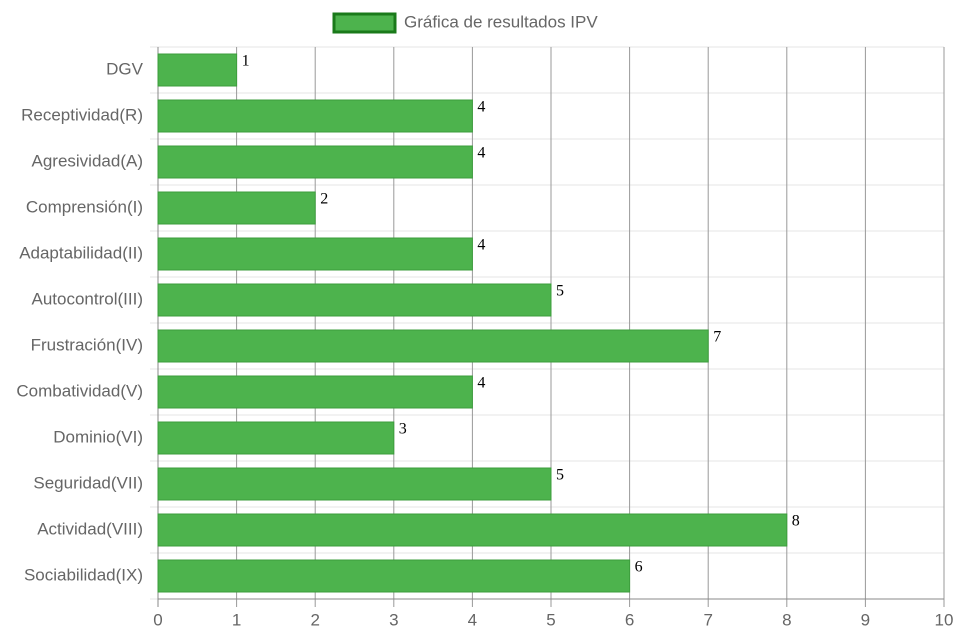 The width and height of the screenshot is (958, 640). Describe the element at coordinates (865, 619) in the screenshot. I see `x-tick-label: 9` at that location.